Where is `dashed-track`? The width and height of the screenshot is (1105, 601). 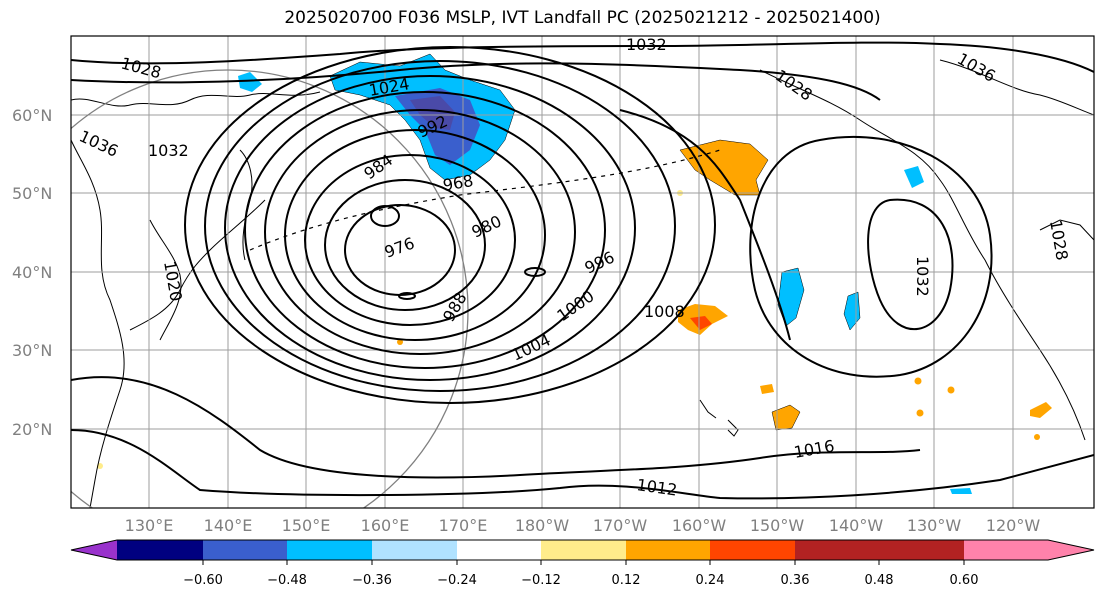 dashed-track is located at coordinates (485, 200).